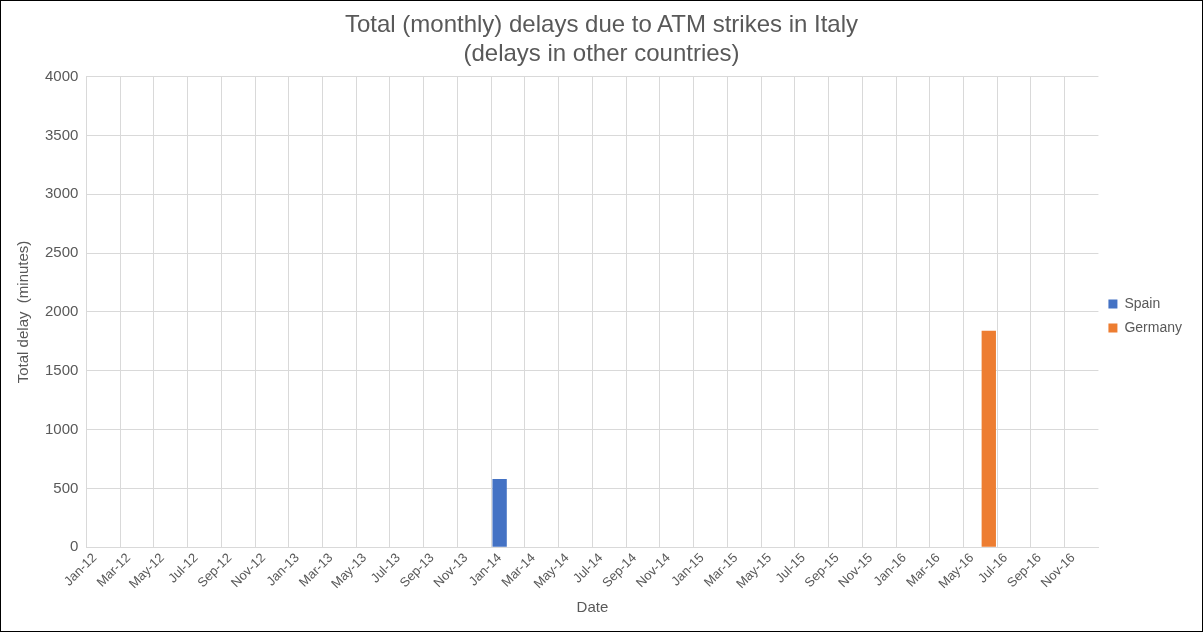 This screenshot has height=632, width=1203. Describe the element at coordinates (61, 428) in the screenshot. I see `y-tick-label: 1000` at that location.